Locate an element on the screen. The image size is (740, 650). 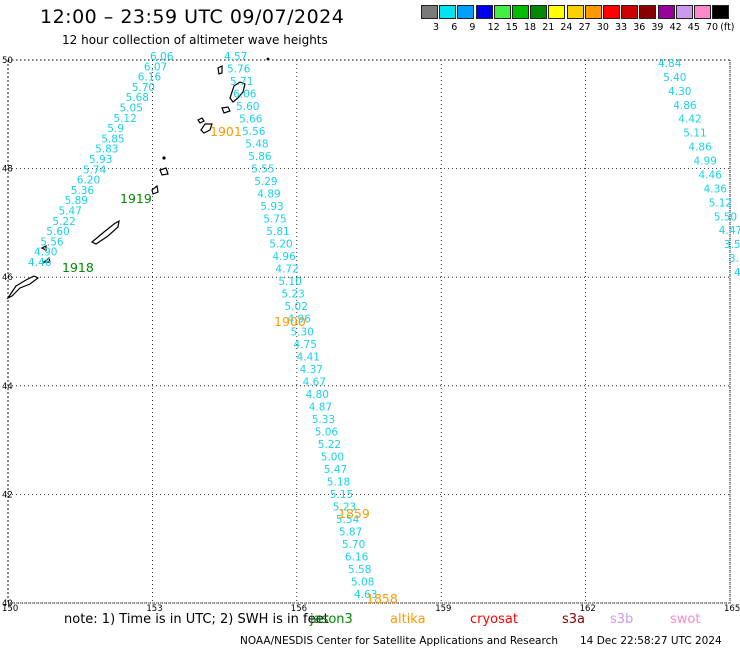
wave-height-value: 5.50 is located at coordinates (725, 217).